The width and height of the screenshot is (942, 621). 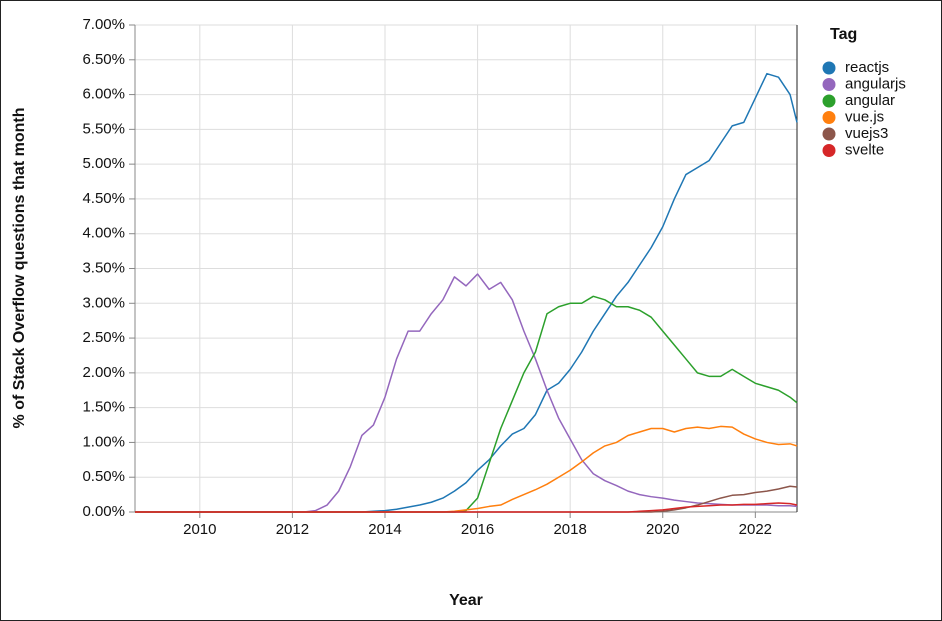 I want to click on legend-label: angular, so click(x=870, y=100).